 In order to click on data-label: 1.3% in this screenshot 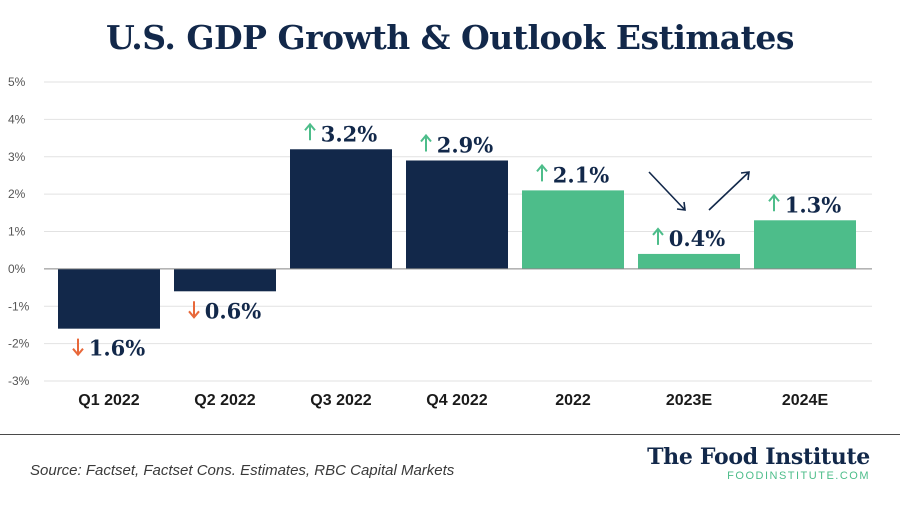, I will do `click(813, 204)`.